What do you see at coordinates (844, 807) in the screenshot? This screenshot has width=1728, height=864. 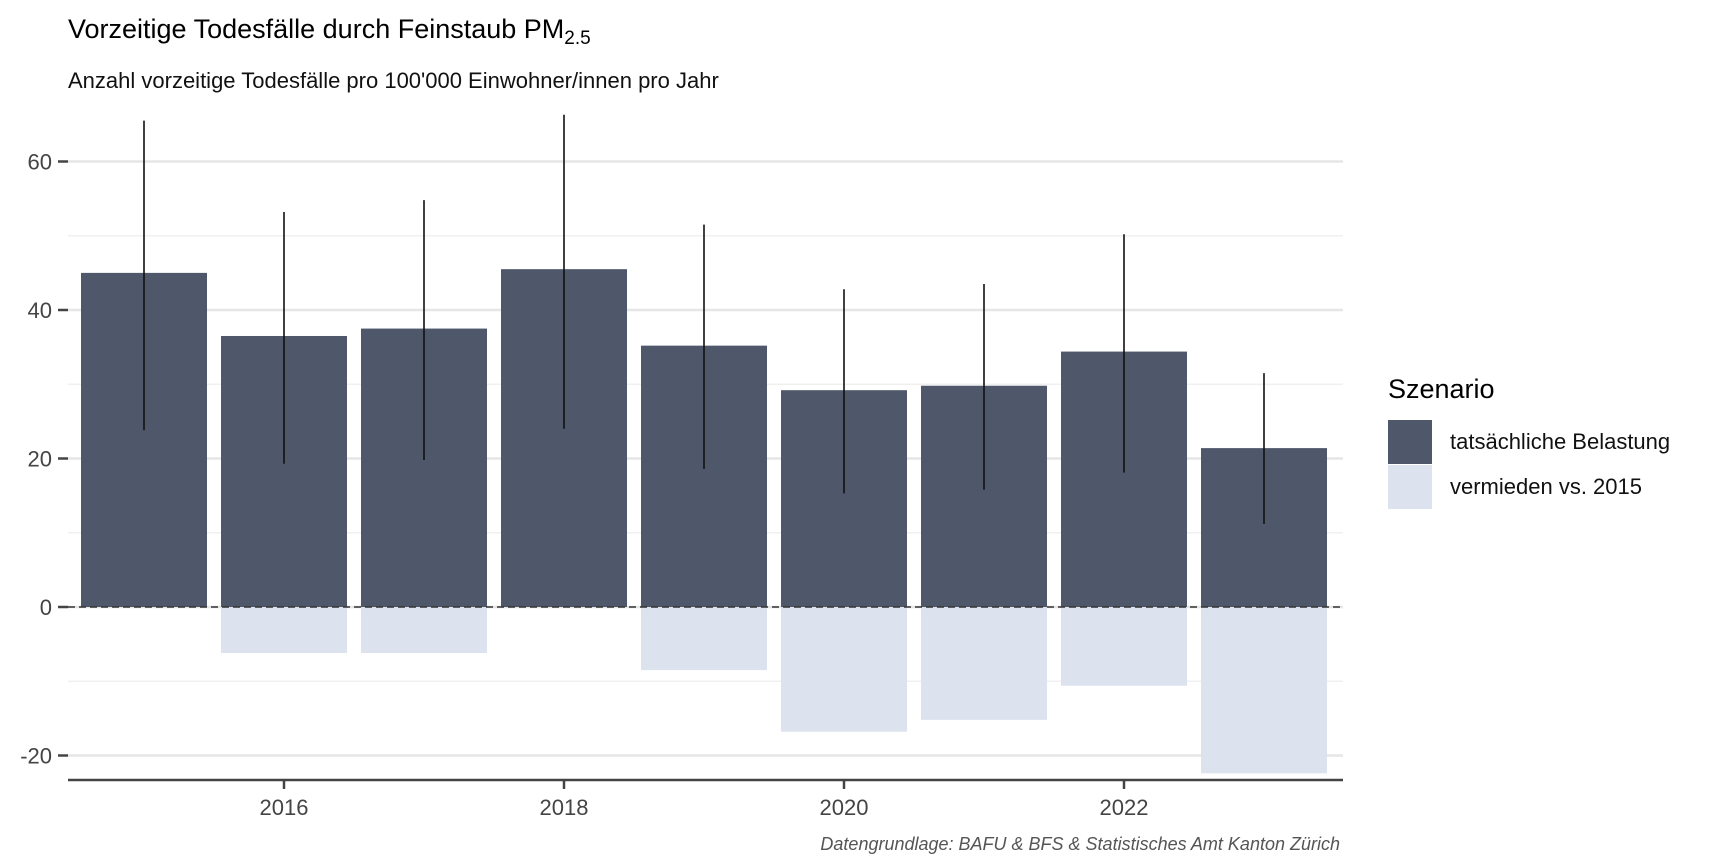 I see `x-tick-label: 2020` at bounding box center [844, 807].